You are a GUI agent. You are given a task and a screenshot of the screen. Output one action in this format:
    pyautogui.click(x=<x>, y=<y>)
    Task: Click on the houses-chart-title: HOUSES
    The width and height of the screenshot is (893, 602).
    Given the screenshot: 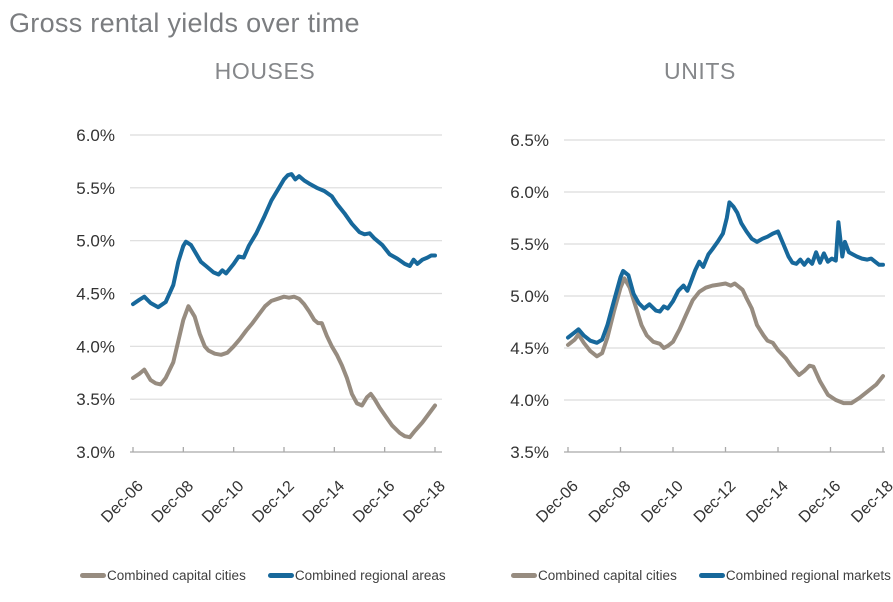 What is the action you would take?
    pyautogui.click(x=265, y=71)
    